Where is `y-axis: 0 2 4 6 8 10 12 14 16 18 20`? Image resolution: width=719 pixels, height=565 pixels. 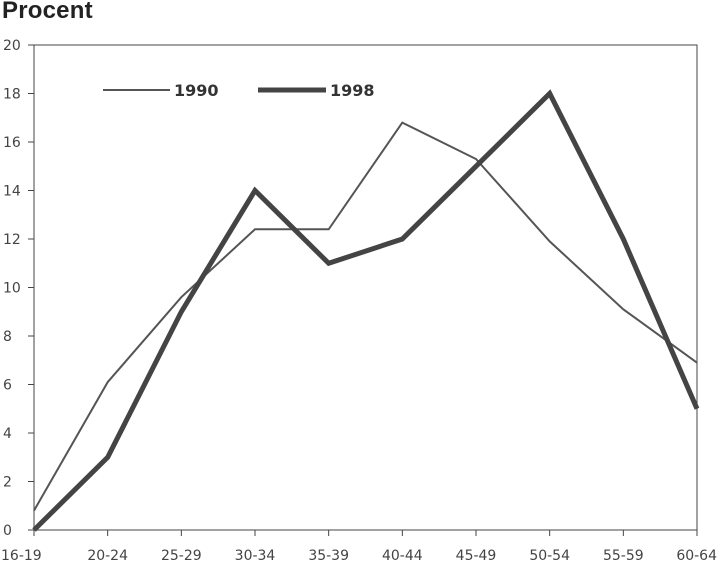 y-axis: 0 2 4 6 8 10 12 14 16 18 20 is located at coordinates (18, 288).